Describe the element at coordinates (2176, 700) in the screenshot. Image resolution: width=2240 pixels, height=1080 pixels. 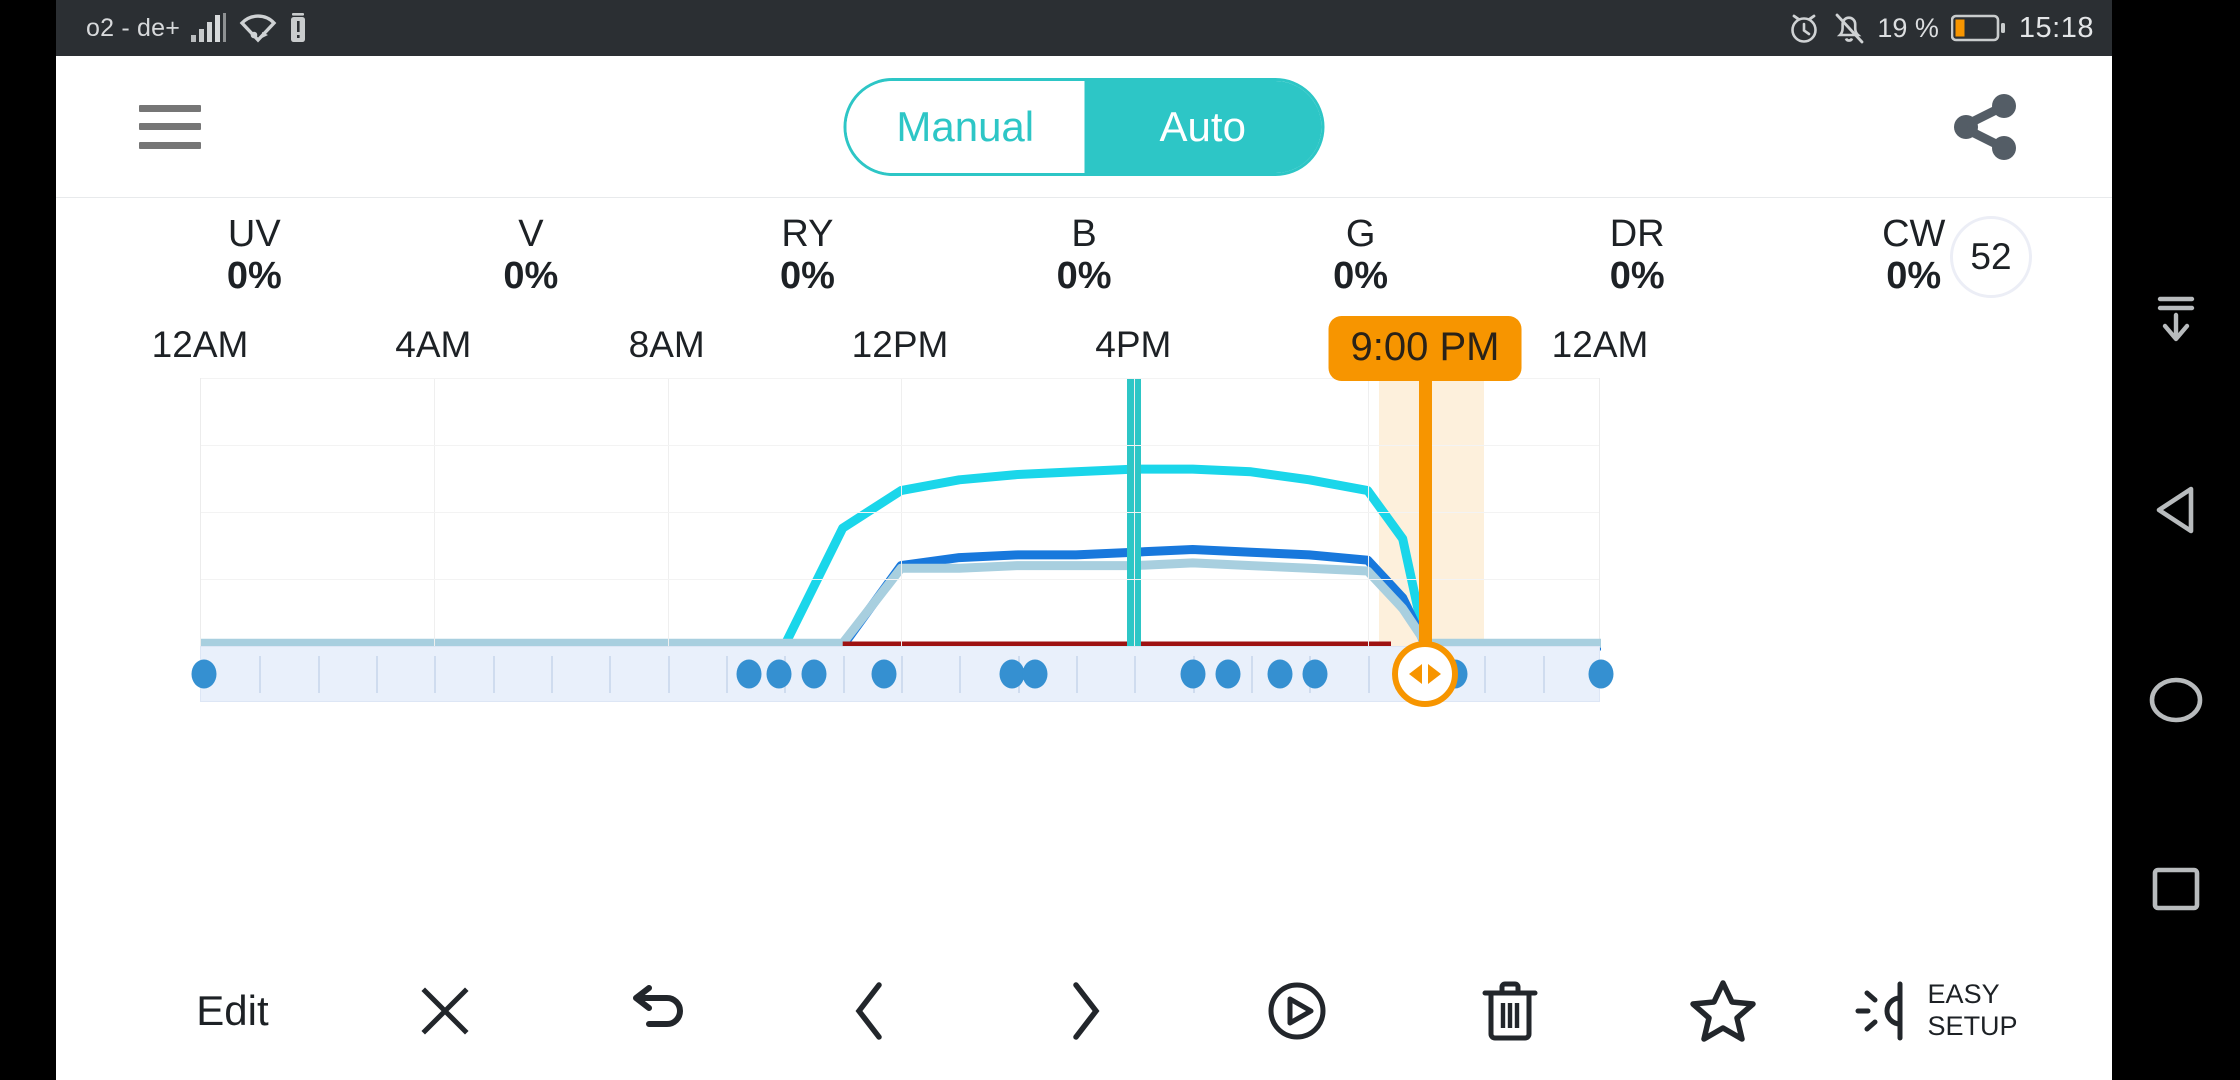
I see `home-button` at that location.